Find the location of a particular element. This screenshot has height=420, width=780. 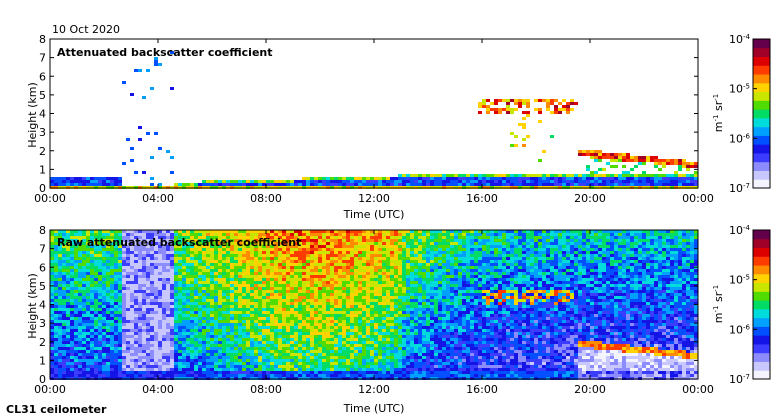

panel-title: Raw attenuated backscatter coefficient is located at coordinates (179, 242).